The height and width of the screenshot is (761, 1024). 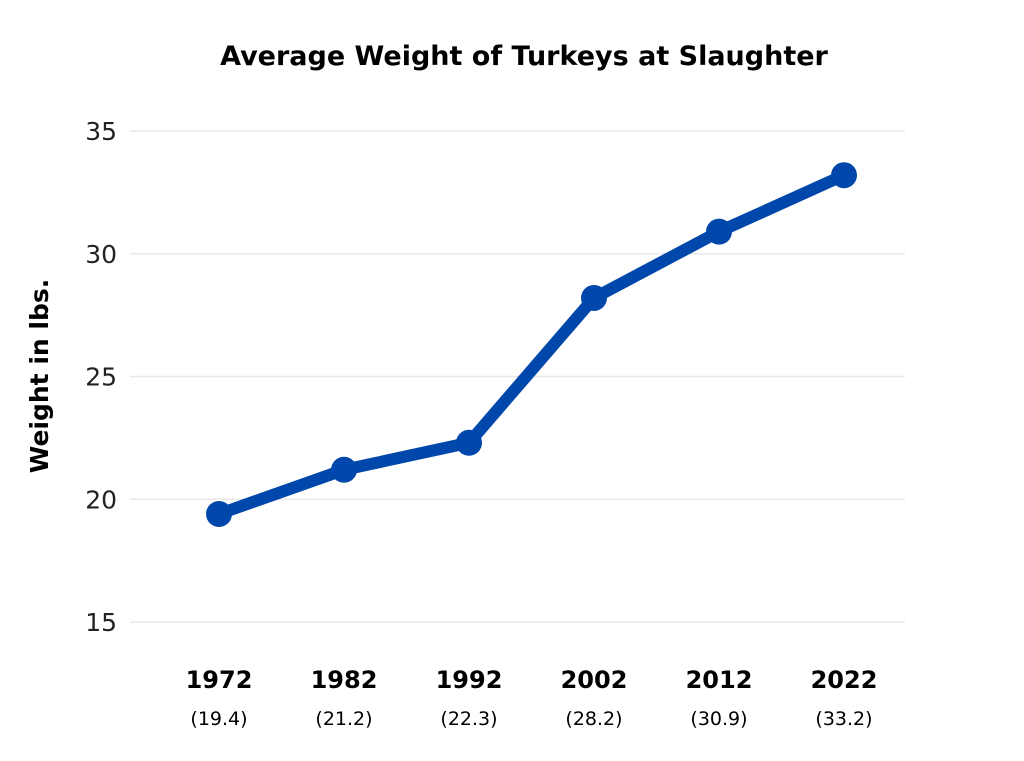 I want to click on x-tick-labels: 1972 1982 1992 2002 2012 2022, so click(x=532, y=680).